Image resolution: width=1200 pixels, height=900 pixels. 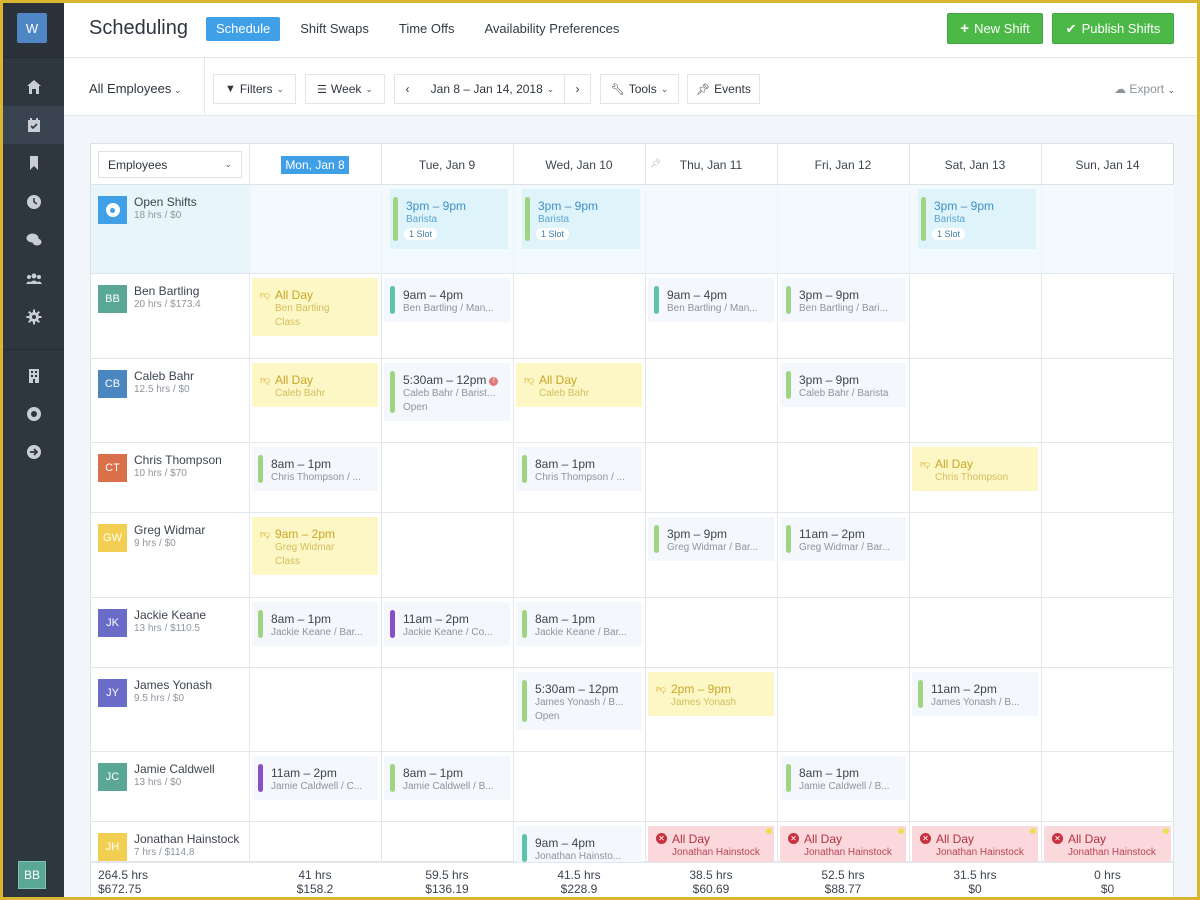 I want to click on group-by-select: Employees ⌄, so click(x=170, y=164).